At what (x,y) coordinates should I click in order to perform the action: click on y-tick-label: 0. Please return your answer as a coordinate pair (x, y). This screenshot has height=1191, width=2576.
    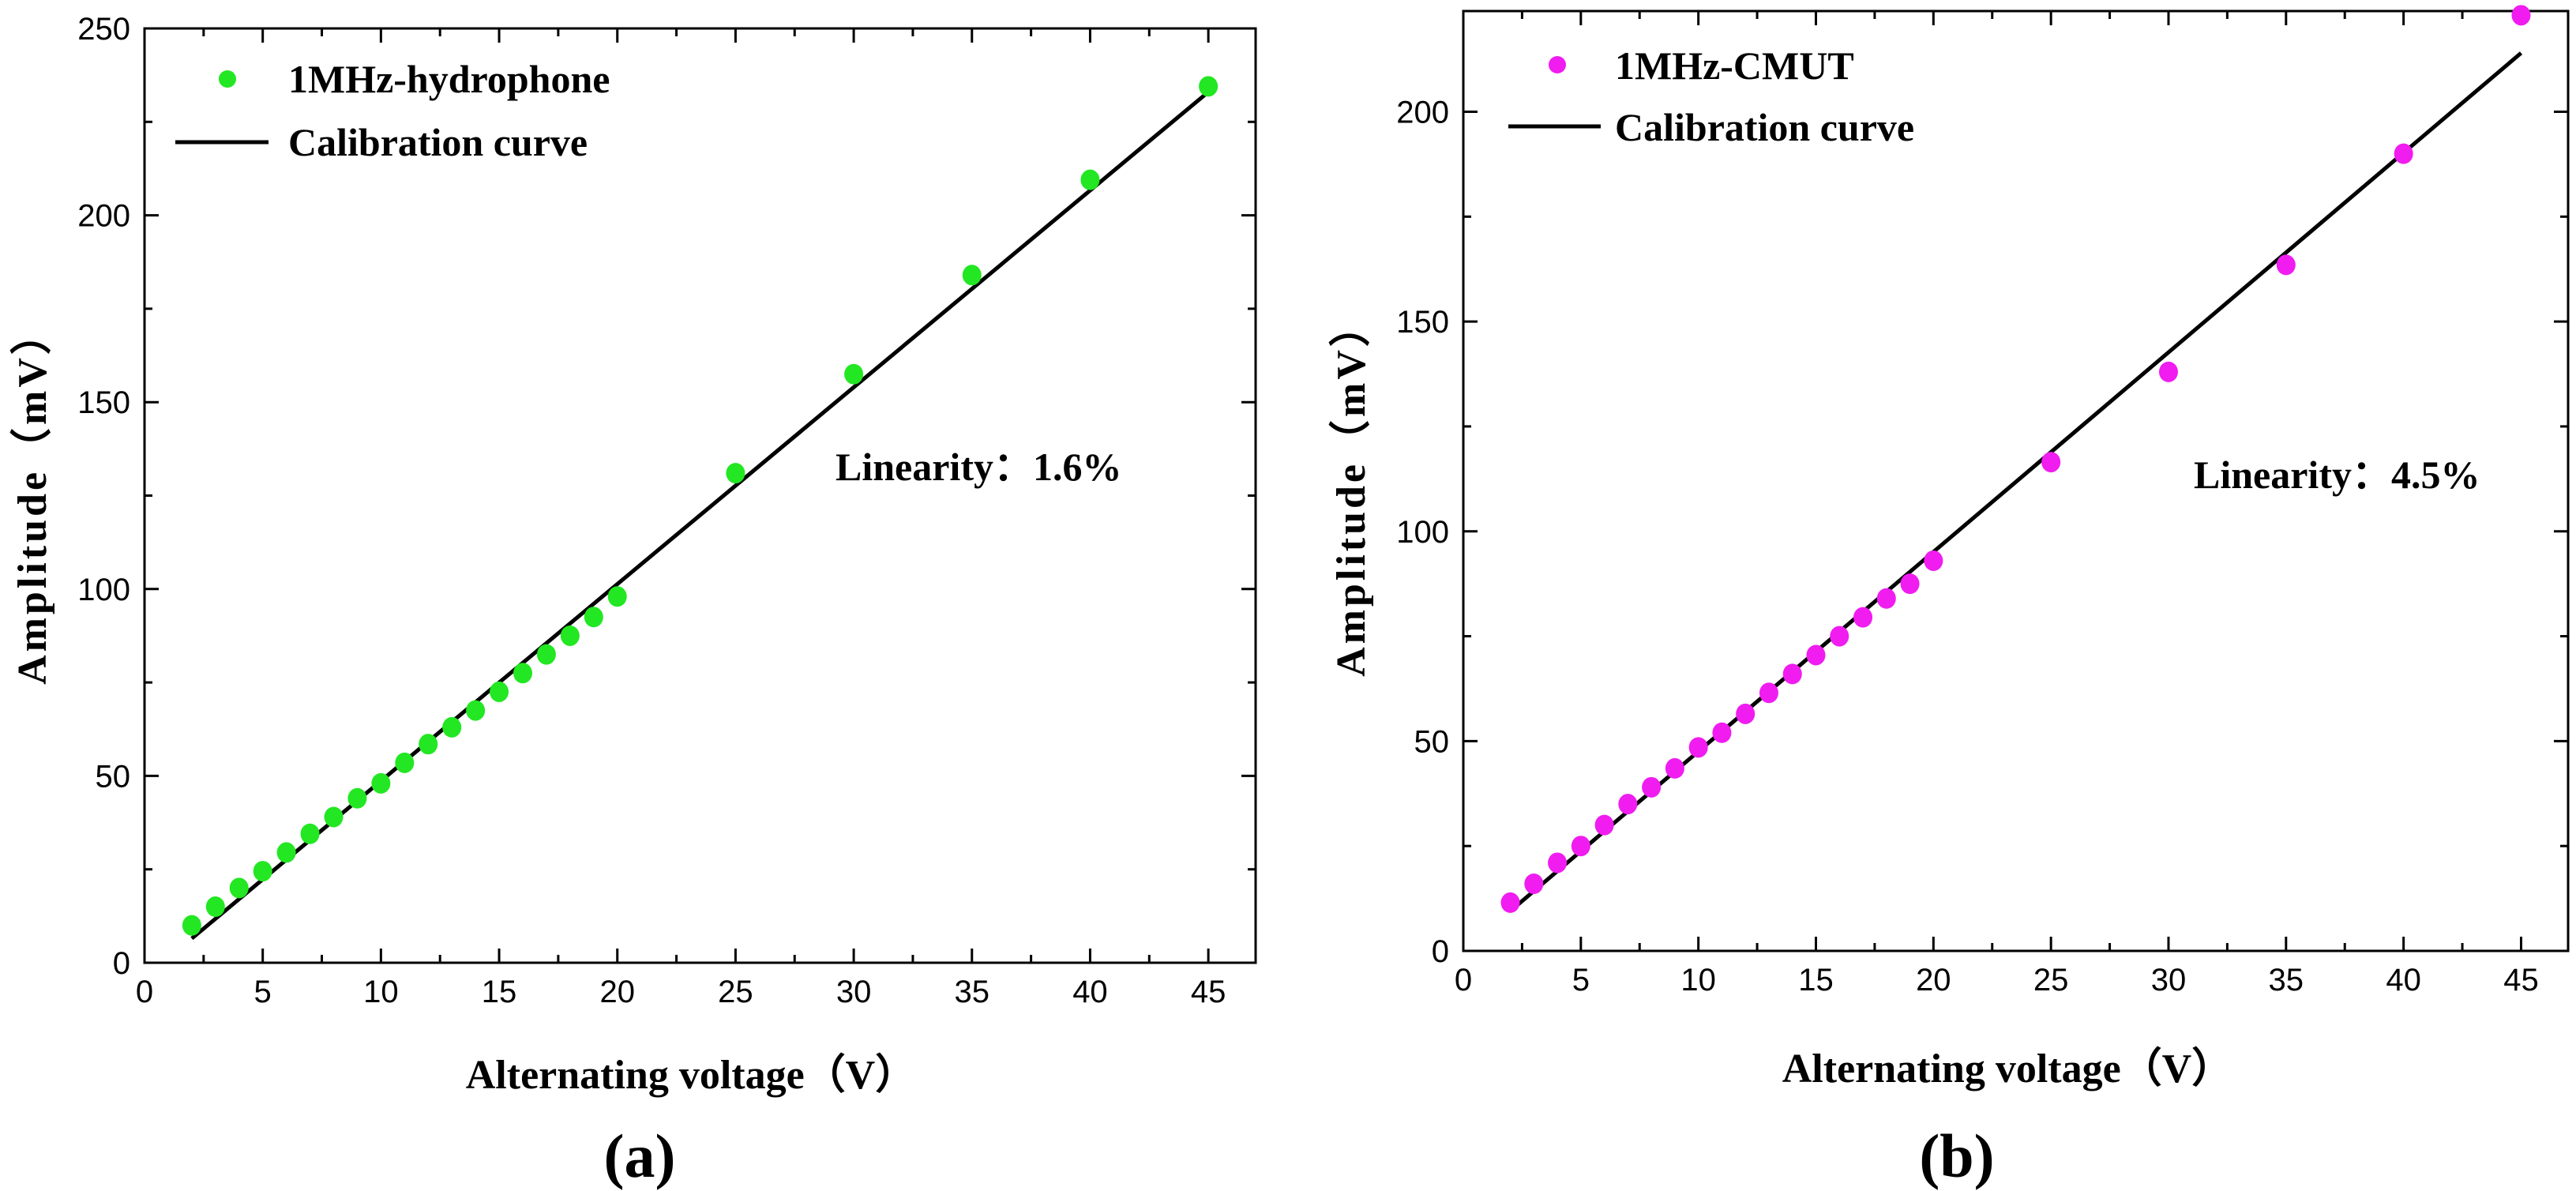
    Looking at the image, I should click on (1440, 952).